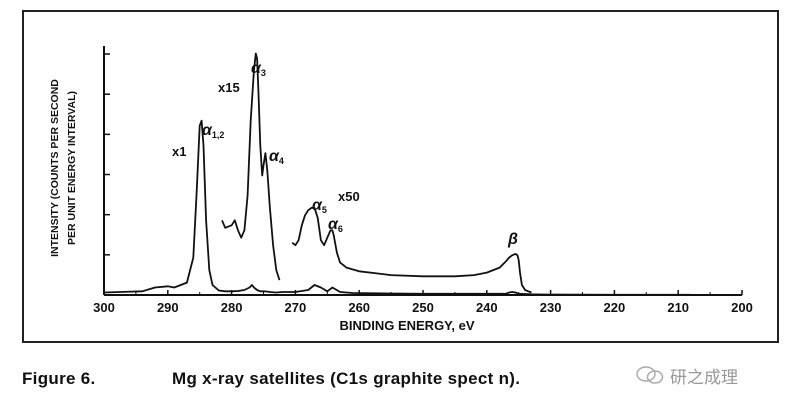 Image resolution: width=810 pixels, height=414 pixels. What do you see at coordinates (55, 168) in the screenshot?
I see `y-axis-title-line: INTENSITY (COUNTS PER SECOND` at bounding box center [55, 168].